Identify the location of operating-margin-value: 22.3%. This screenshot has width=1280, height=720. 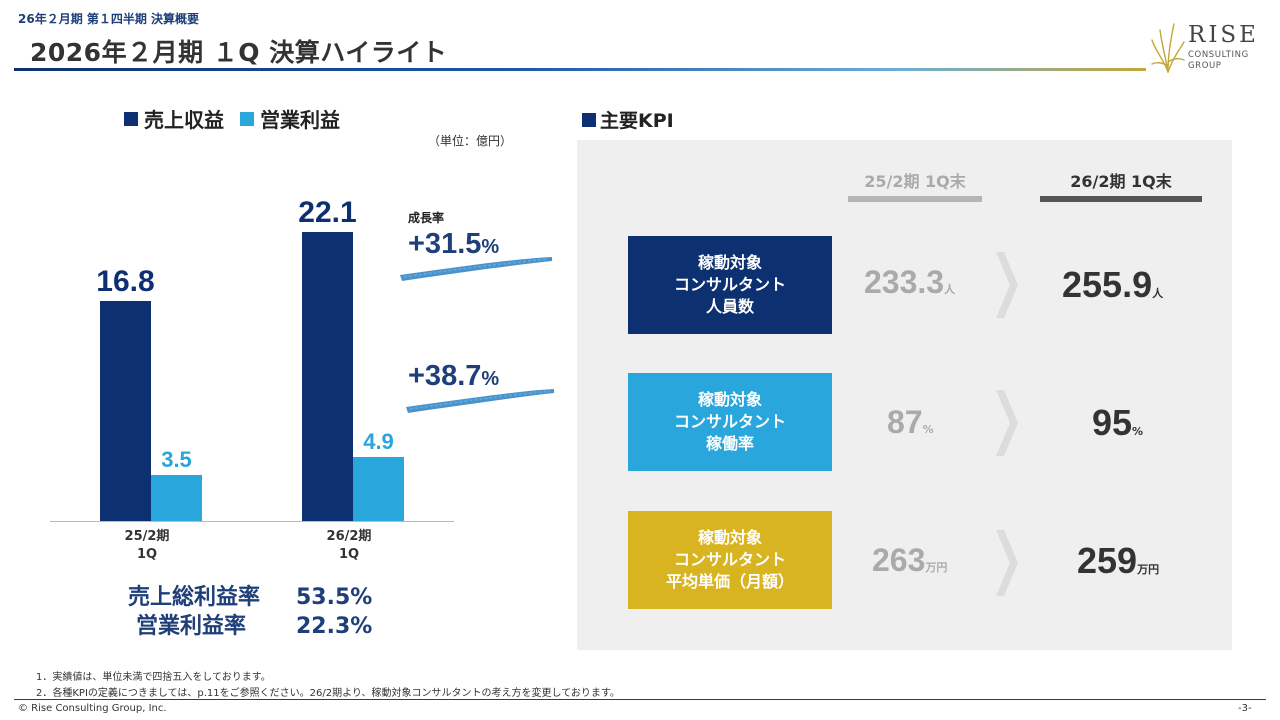
(334, 626).